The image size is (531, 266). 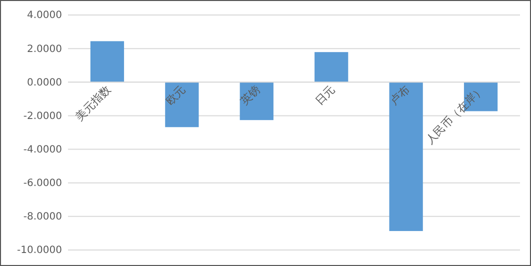 I want to click on y-tick-label: -6.0000, so click(x=42, y=184).